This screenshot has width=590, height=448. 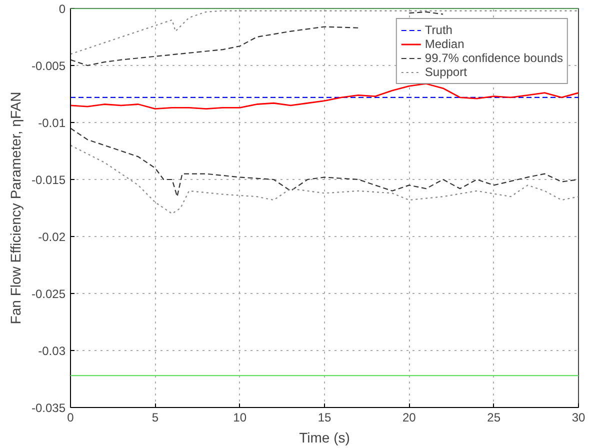 What do you see at coordinates (52, 351) in the screenshot?
I see `y-tick-label: -0.03` at bounding box center [52, 351].